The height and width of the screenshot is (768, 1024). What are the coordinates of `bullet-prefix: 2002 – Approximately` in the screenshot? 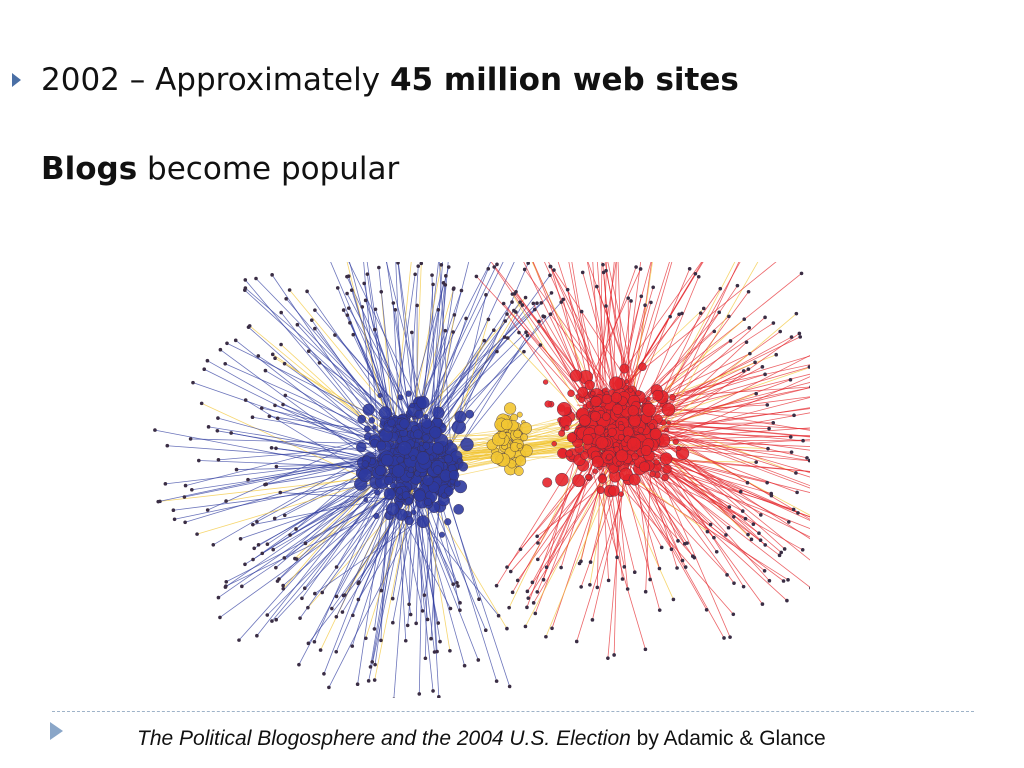 It's located at (215, 80).